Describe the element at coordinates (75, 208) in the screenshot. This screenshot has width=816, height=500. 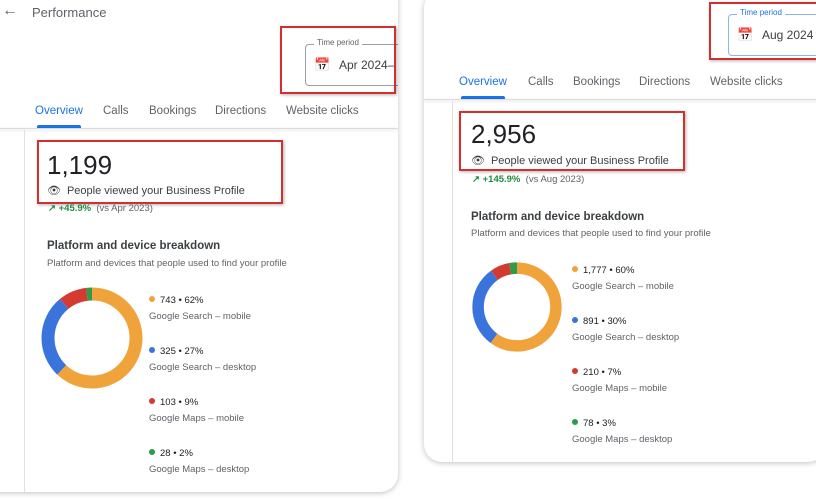
I see `change-percent: +45.9%` at that location.